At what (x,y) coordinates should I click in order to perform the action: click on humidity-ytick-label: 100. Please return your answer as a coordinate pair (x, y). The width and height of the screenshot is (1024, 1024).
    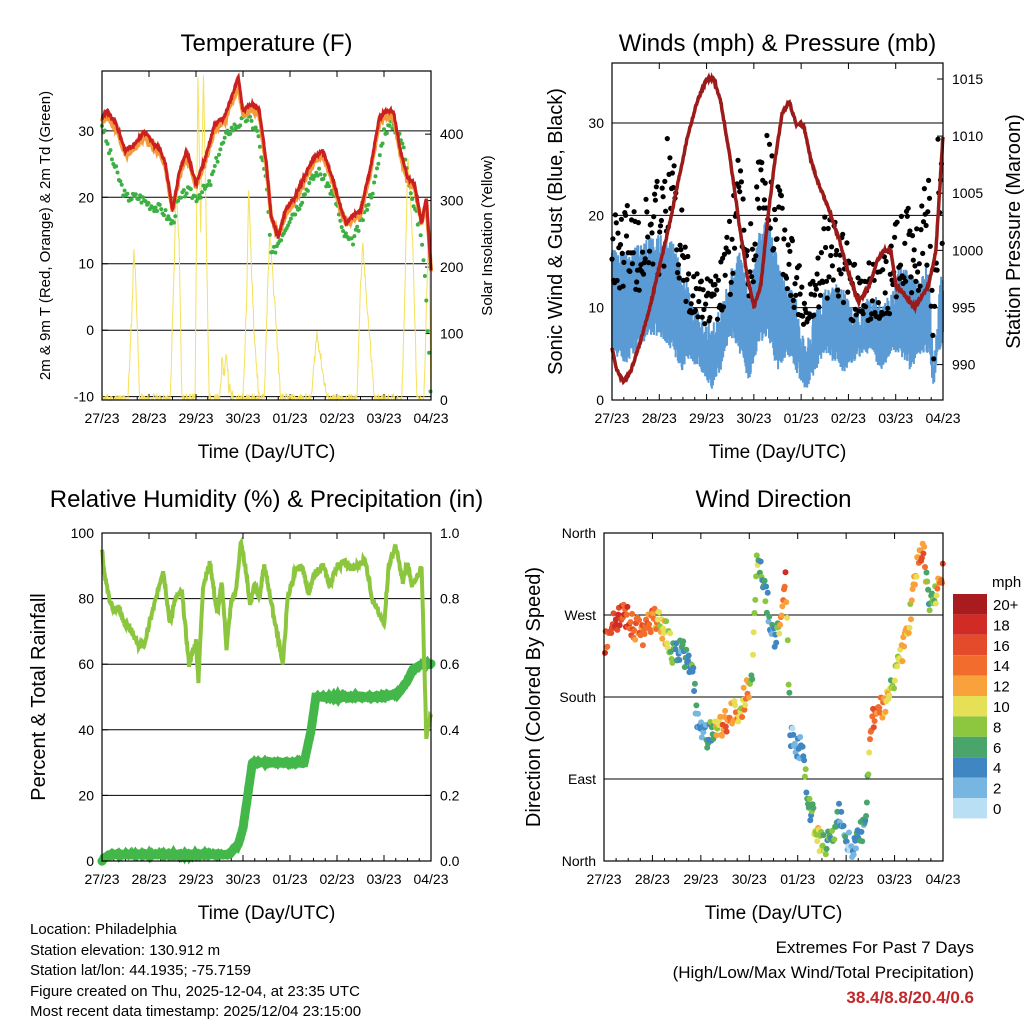
    Looking at the image, I should click on (83, 533).